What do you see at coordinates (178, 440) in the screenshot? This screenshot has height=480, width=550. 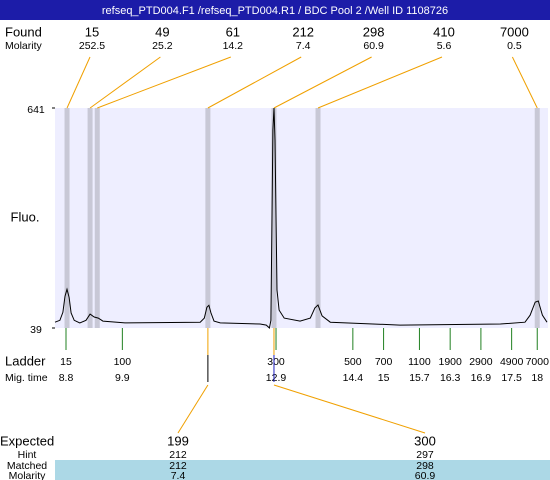 I see `expected-expected: 199` at bounding box center [178, 440].